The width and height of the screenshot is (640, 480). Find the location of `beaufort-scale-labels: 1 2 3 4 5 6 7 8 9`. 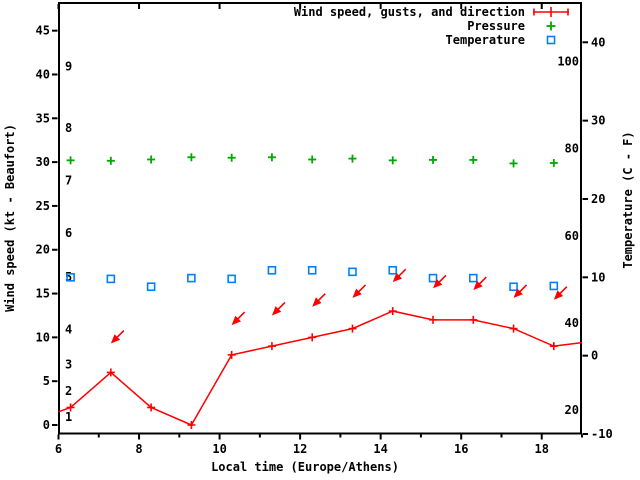

beaufort-scale-labels: 1 2 3 4 5 6 7 8 9 is located at coordinates (68, 242).